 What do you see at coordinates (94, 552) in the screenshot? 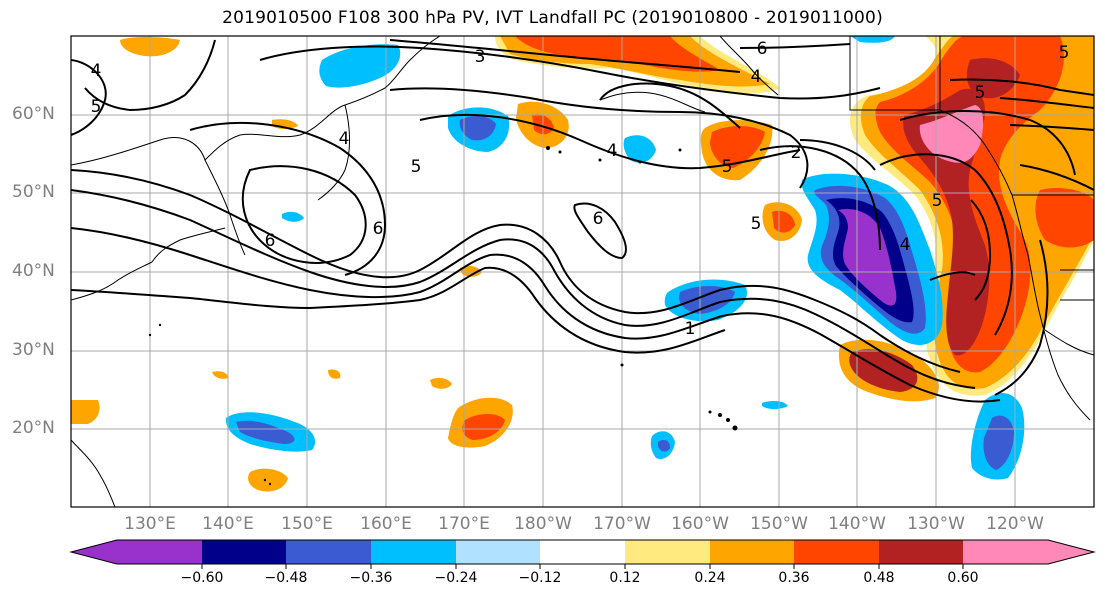
I see `colorbar-min-extension` at bounding box center [94, 552].